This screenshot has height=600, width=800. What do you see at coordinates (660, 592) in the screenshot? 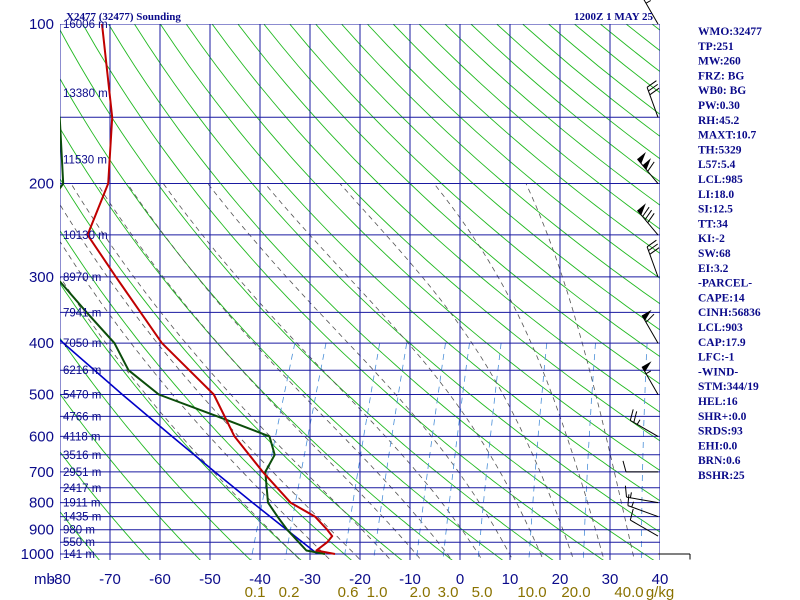
I see `mixing-ratio-label: g/kg` at bounding box center [660, 592].